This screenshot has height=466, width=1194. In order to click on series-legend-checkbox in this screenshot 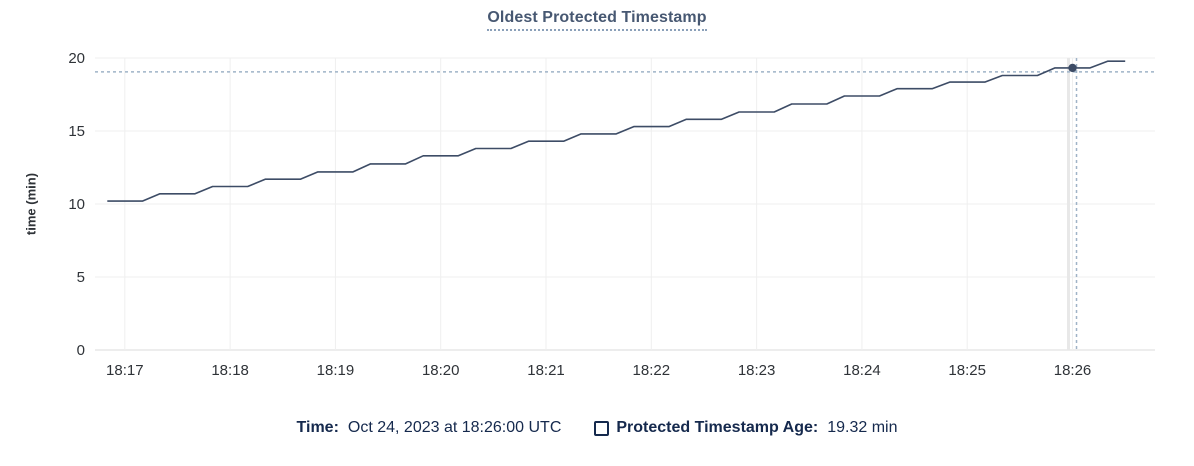, I will do `click(602, 428)`.